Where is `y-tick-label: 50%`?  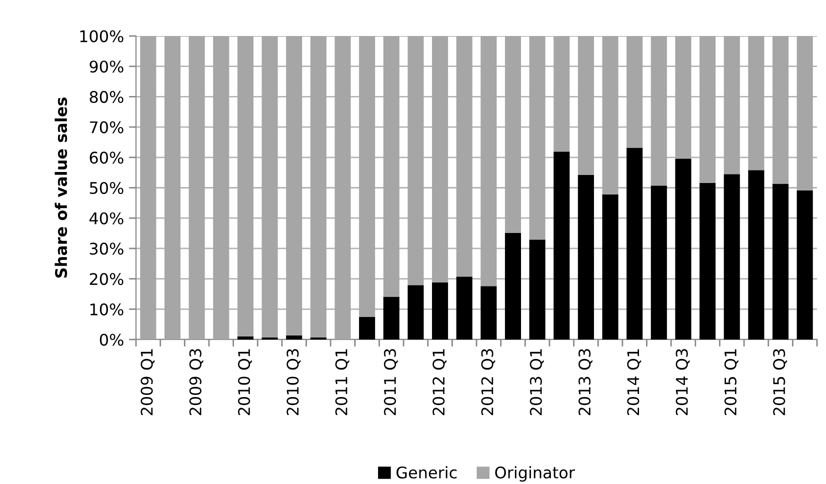
y-tick-label: 50% is located at coordinates (107, 188).